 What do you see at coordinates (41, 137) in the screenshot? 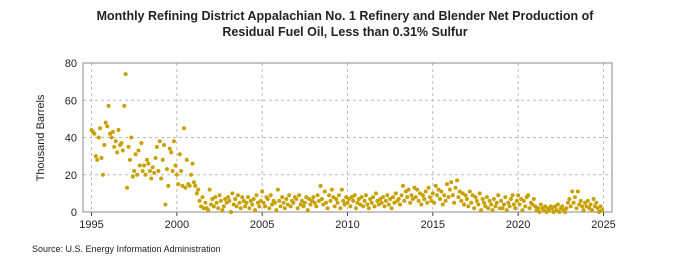
I see `y-axis-label: Thousand Barrels` at bounding box center [41, 137].